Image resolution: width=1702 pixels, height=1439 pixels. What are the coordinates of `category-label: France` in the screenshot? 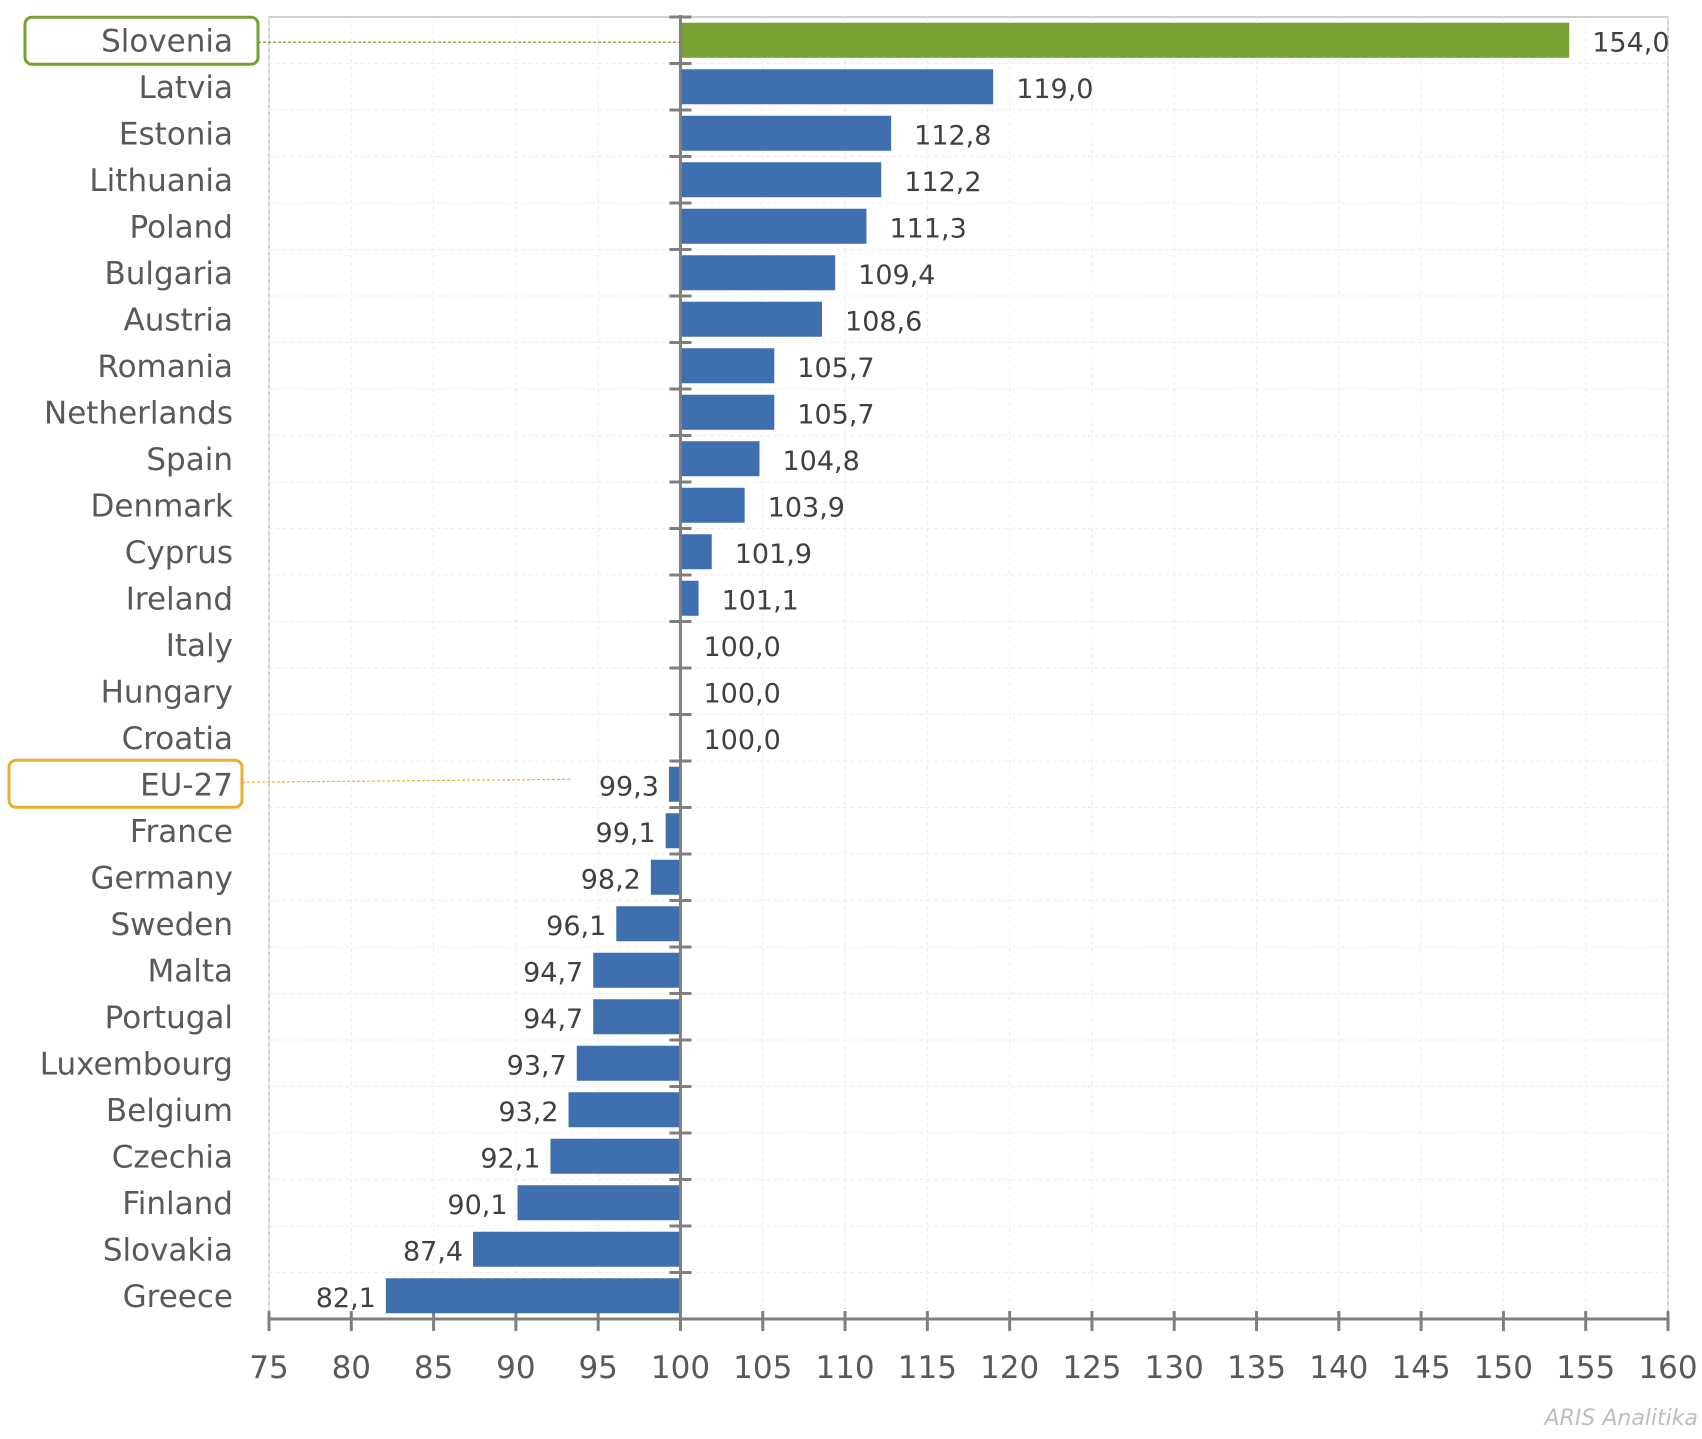 It's located at (181, 832).